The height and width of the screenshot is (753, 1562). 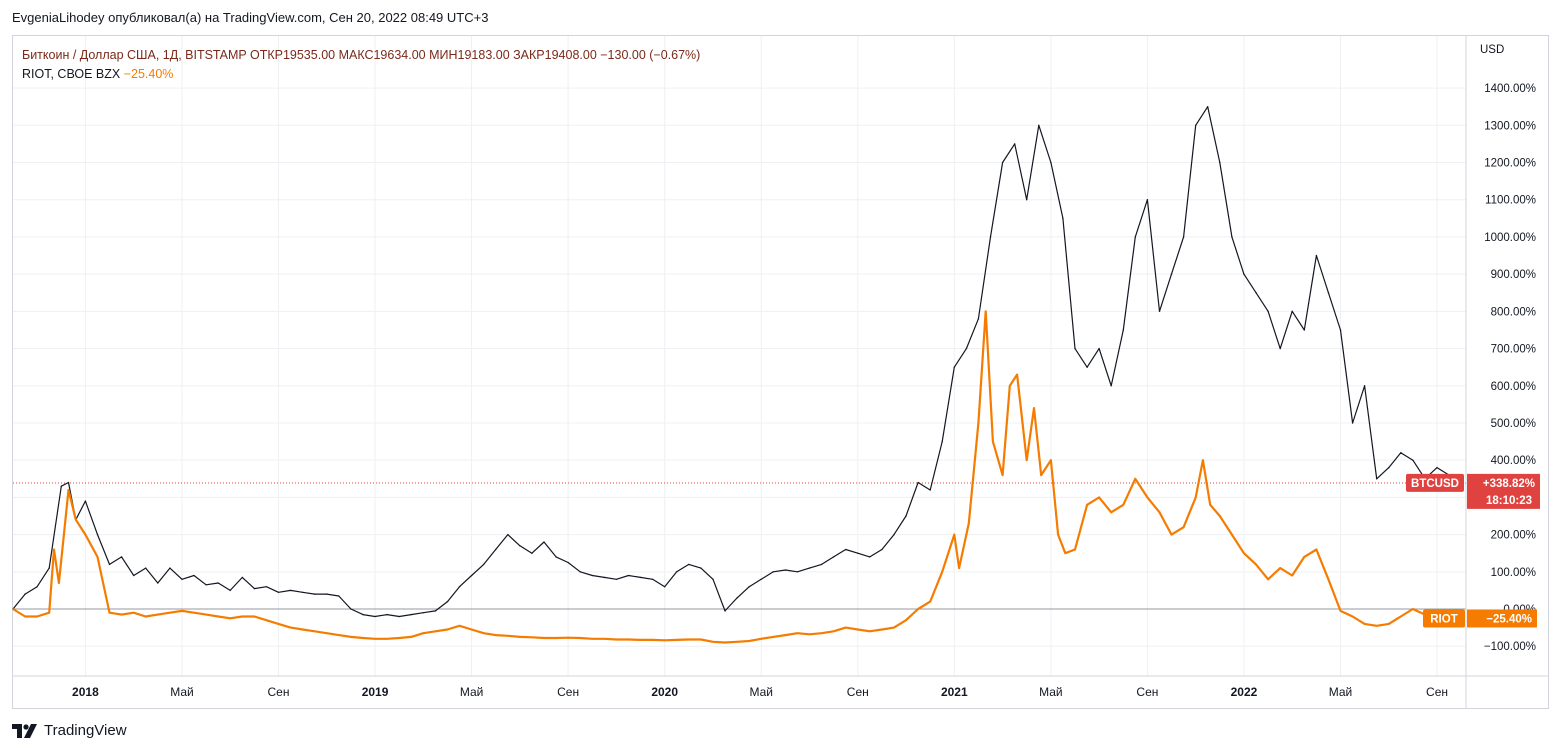 I want to click on tradingview-footer: TradingView, so click(x=69, y=730).